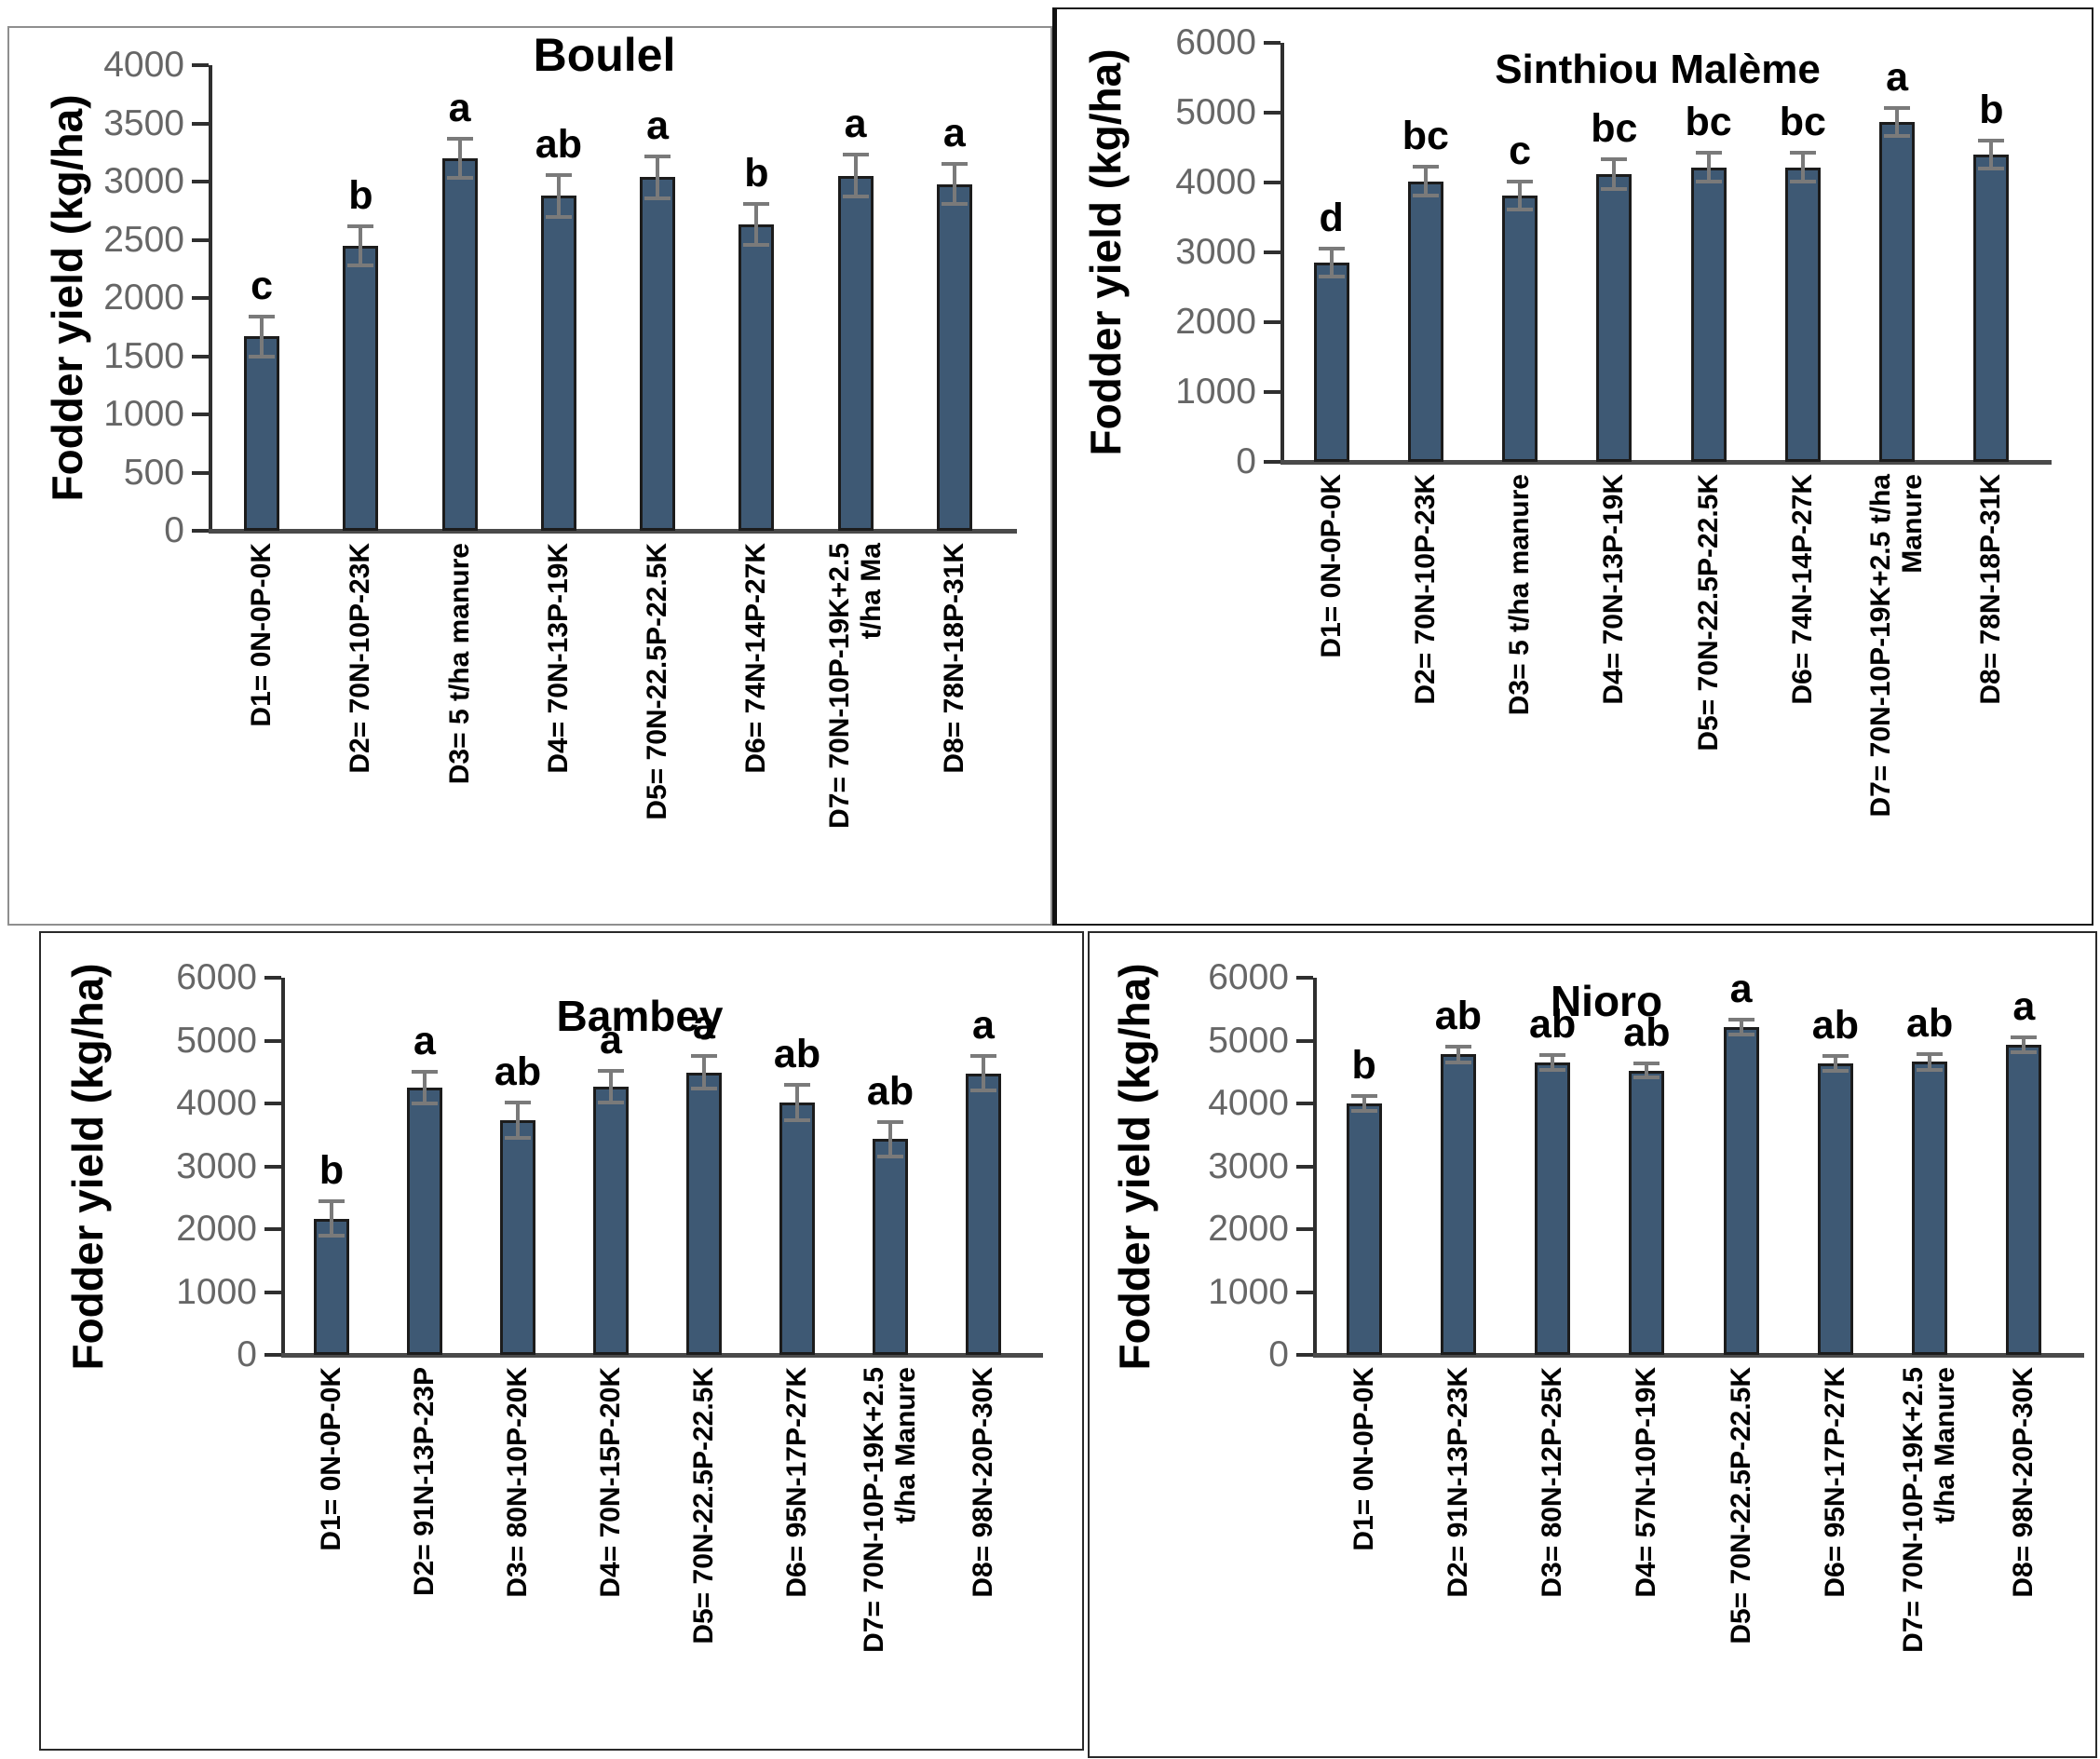  Describe the element at coordinates (216, 977) in the screenshot. I see `y-tick-label: 6000` at that location.